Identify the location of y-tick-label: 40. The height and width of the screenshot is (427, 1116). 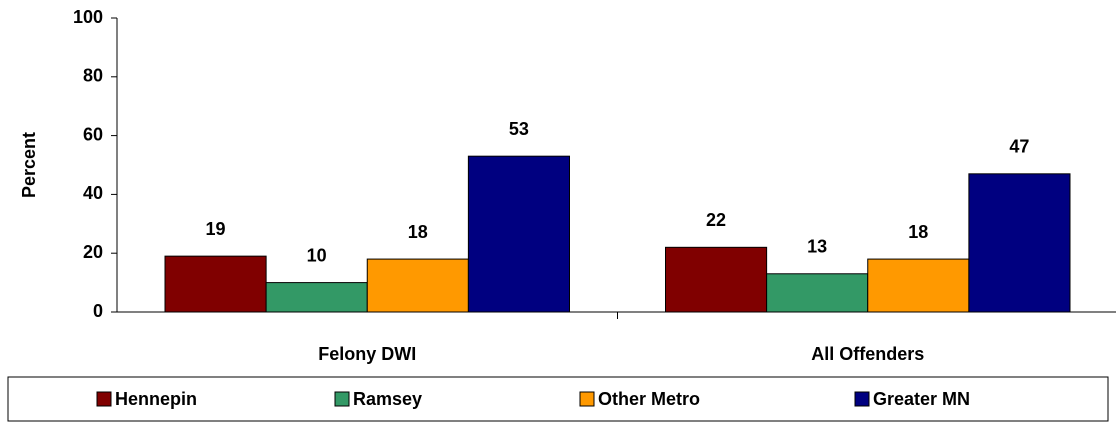
(93, 193).